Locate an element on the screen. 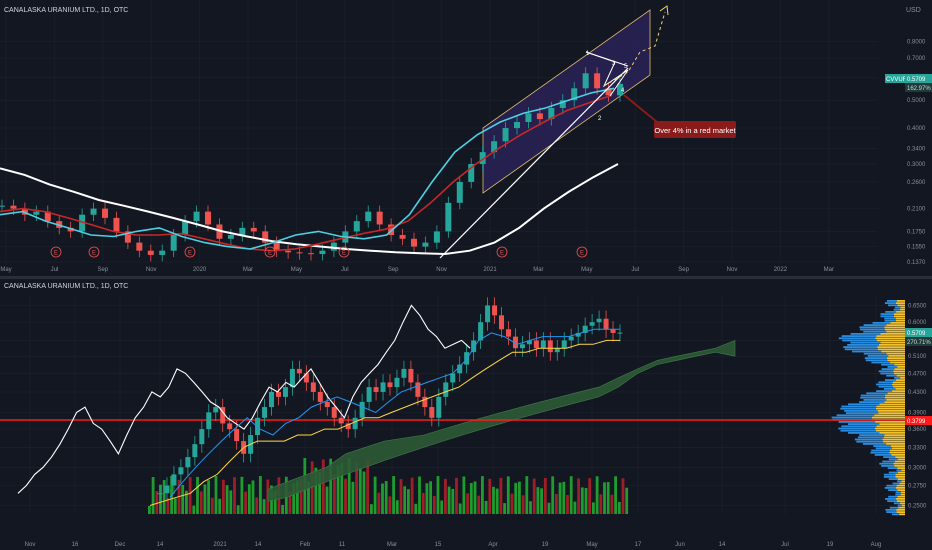 The width and height of the screenshot is (932, 550). last-price-label: 0.5709 is located at coordinates (916, 80).